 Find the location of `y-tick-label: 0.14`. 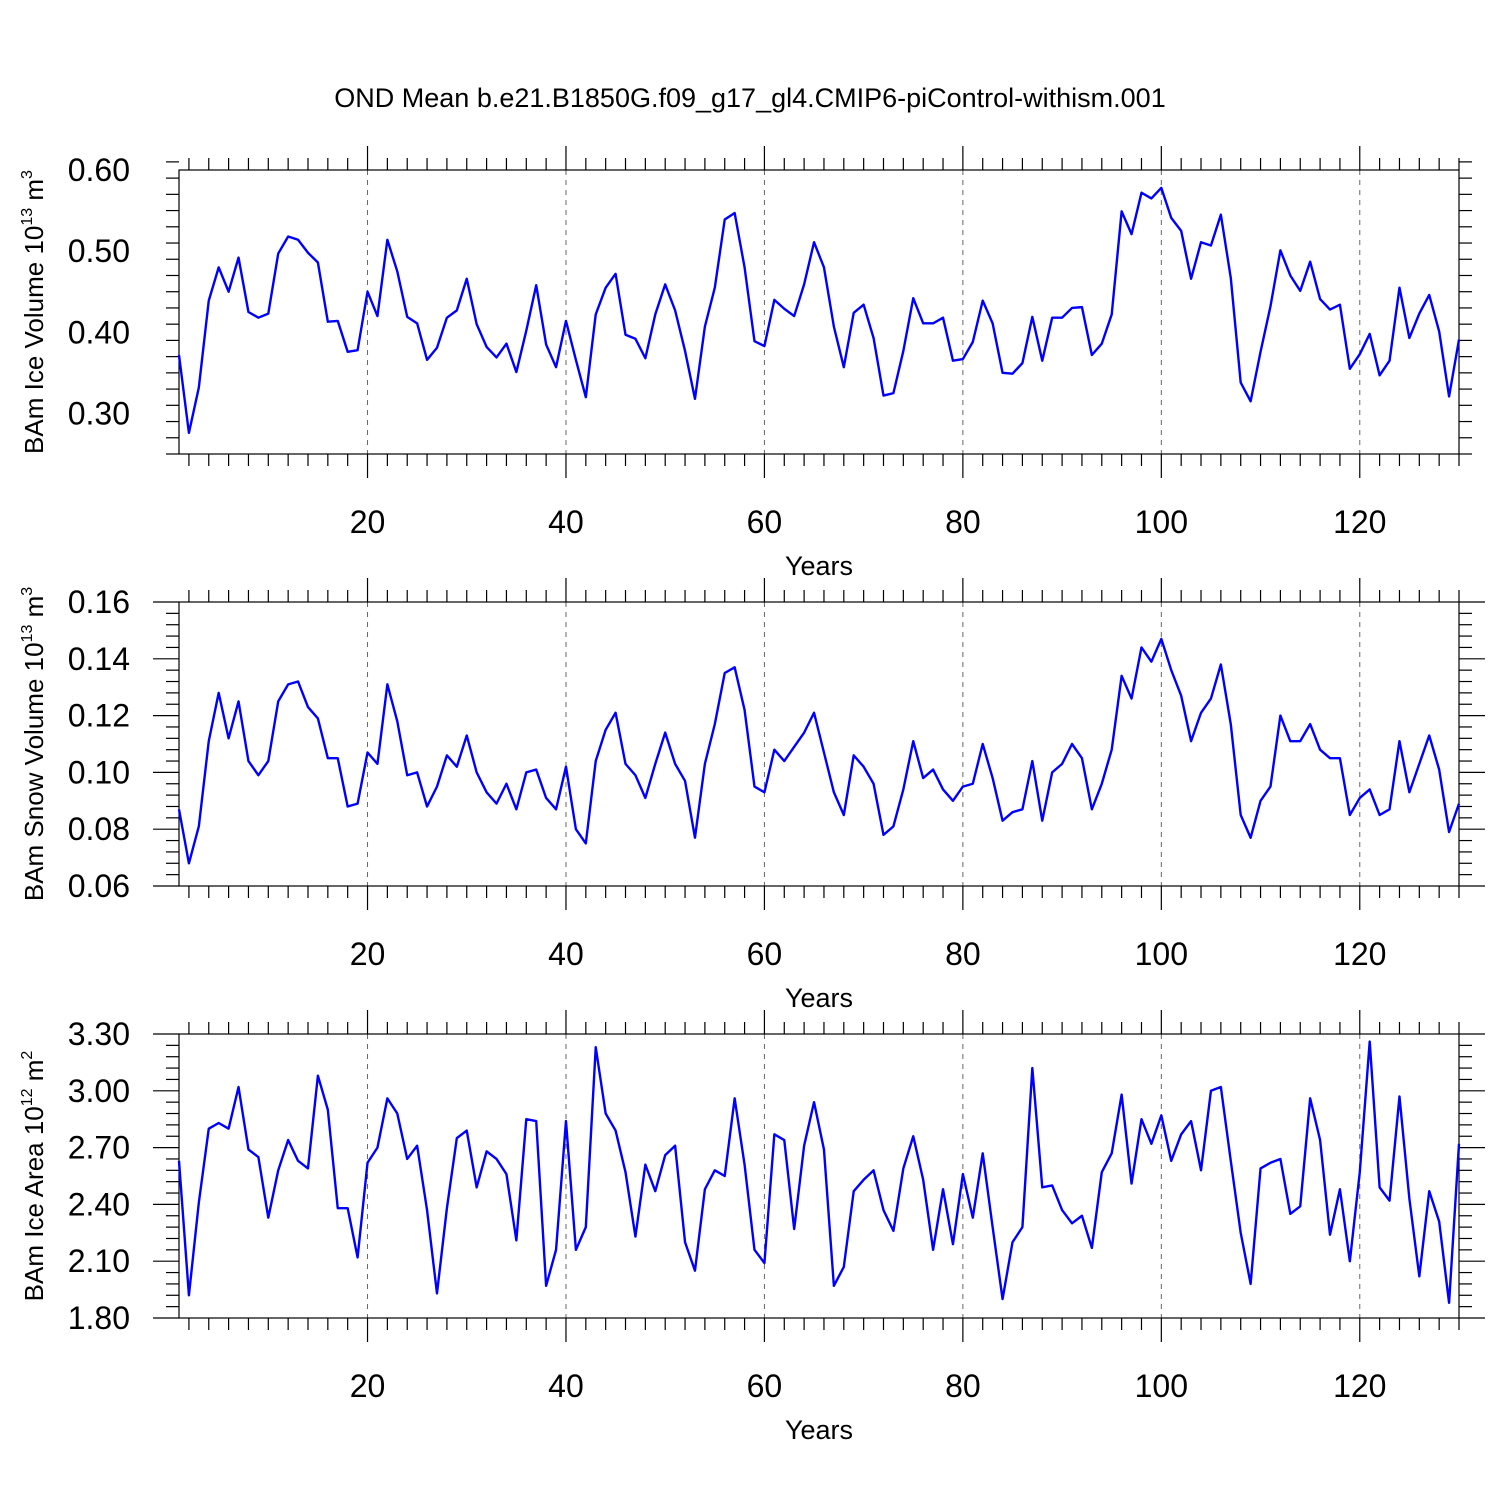

y-tick-label: 0.14 is located at coordinates (99, 659).